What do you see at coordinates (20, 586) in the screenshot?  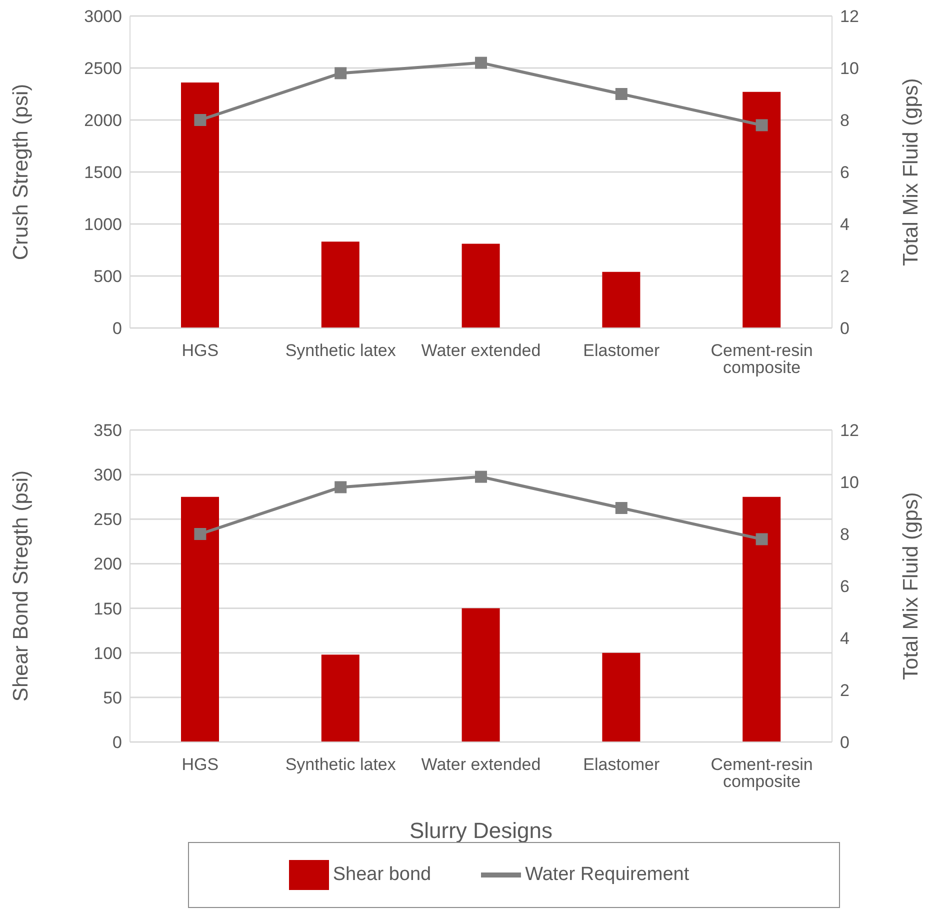 I see `y-axis-title: Shear Bond Stregth (psi)` at bounding box center [20, 586].